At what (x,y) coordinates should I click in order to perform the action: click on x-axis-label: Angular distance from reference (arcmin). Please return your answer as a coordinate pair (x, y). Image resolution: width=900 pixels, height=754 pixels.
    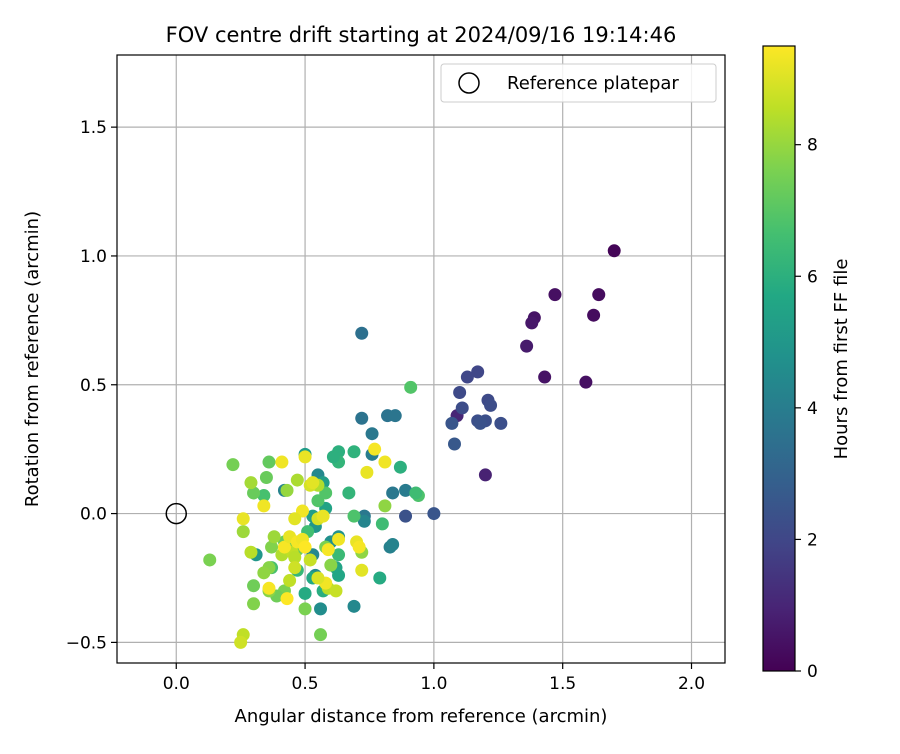
    Looking at the image, I should click on (421, 716).